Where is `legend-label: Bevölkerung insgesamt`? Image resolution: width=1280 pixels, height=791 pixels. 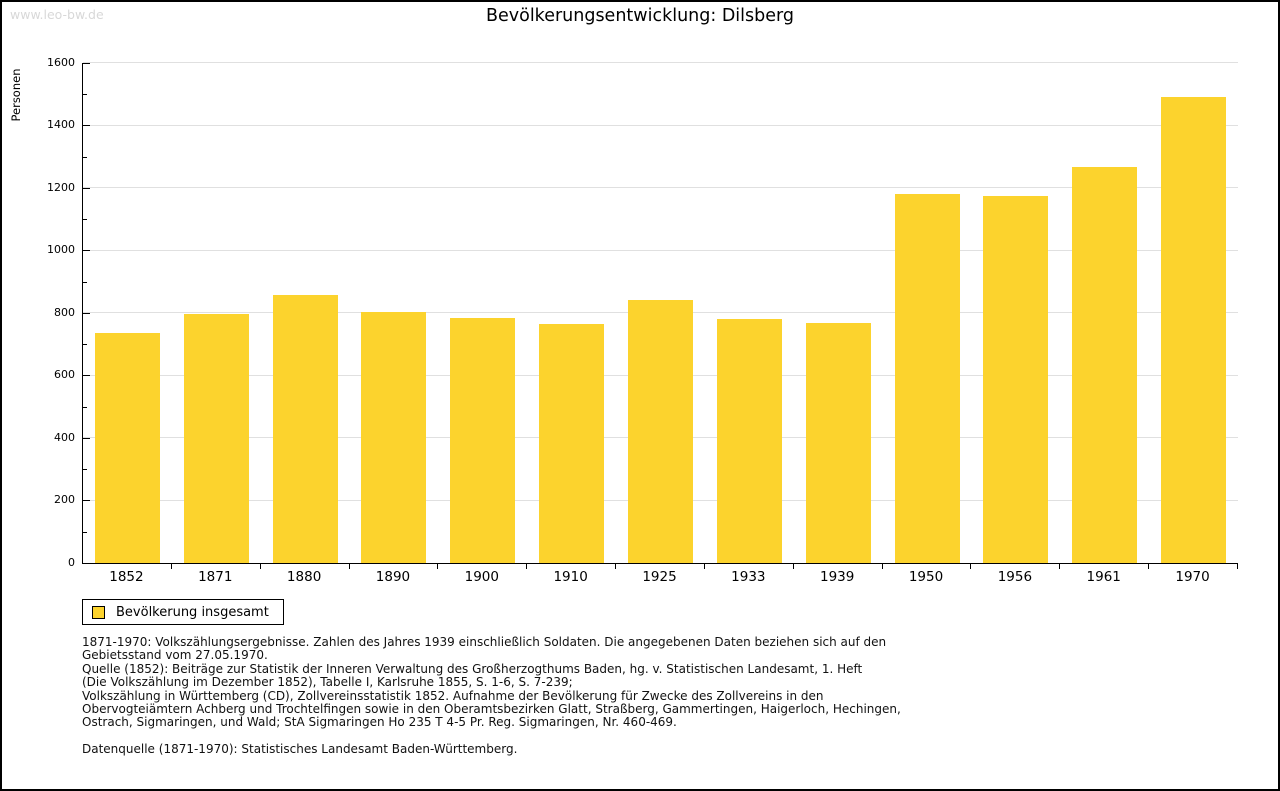 legend-label: Bevölkerung insgesamt is located at coordinates (192, 612).